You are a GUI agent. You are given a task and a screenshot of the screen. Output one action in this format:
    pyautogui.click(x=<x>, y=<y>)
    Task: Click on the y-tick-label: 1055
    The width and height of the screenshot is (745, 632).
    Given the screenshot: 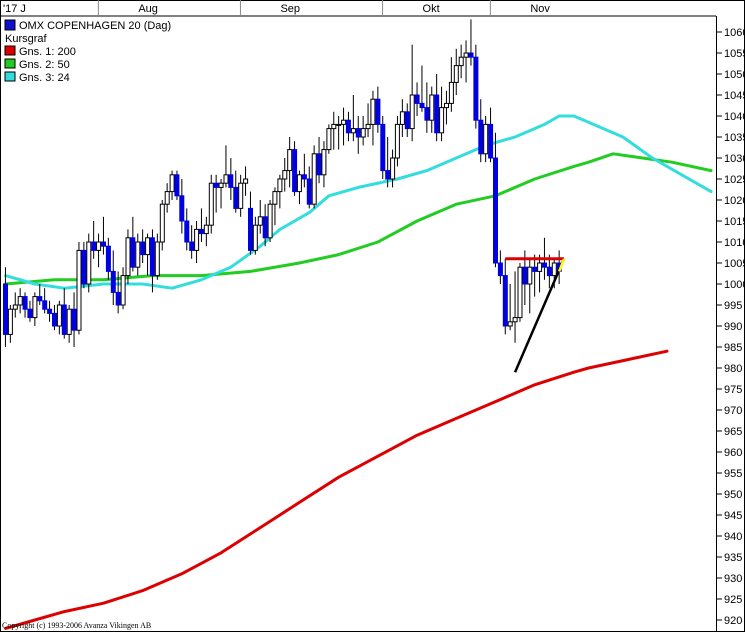 What is the action you would take?
    pyautogui.click(x=734, y=54)
    